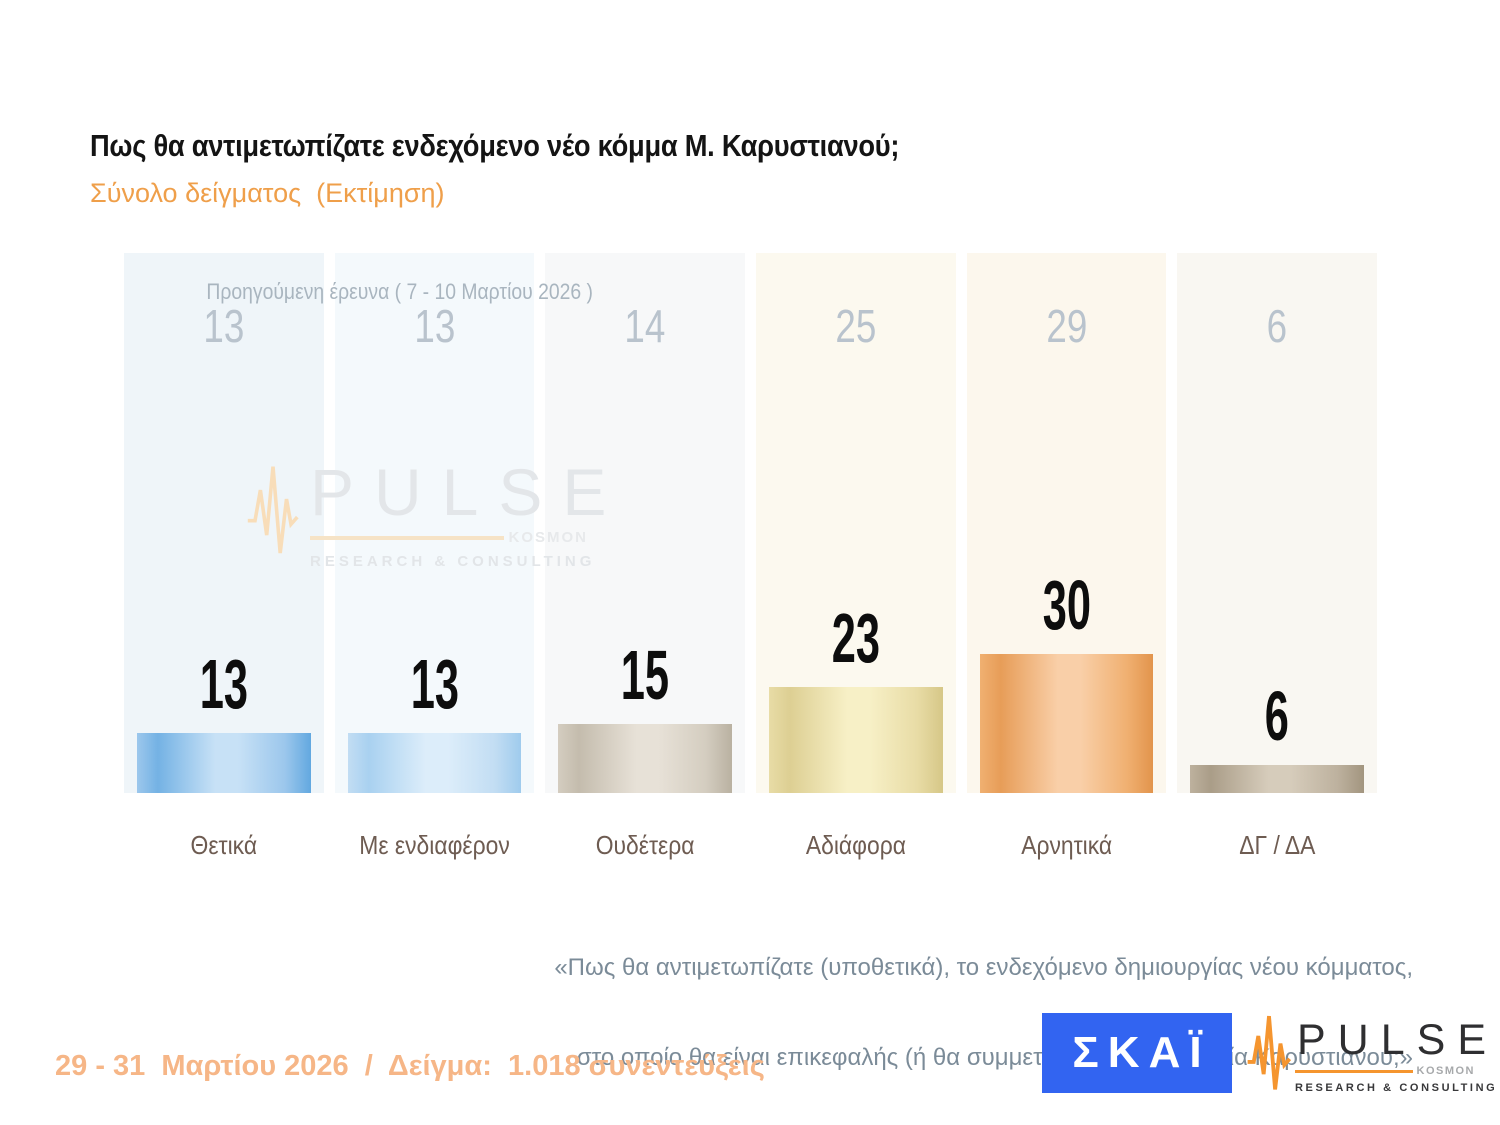 The image size is (1500, 1125). What do you see at coordinates (1067, 845) in the screenshot?
I see `category-label: Αρνητικά` at bounding box center [1067, 845].